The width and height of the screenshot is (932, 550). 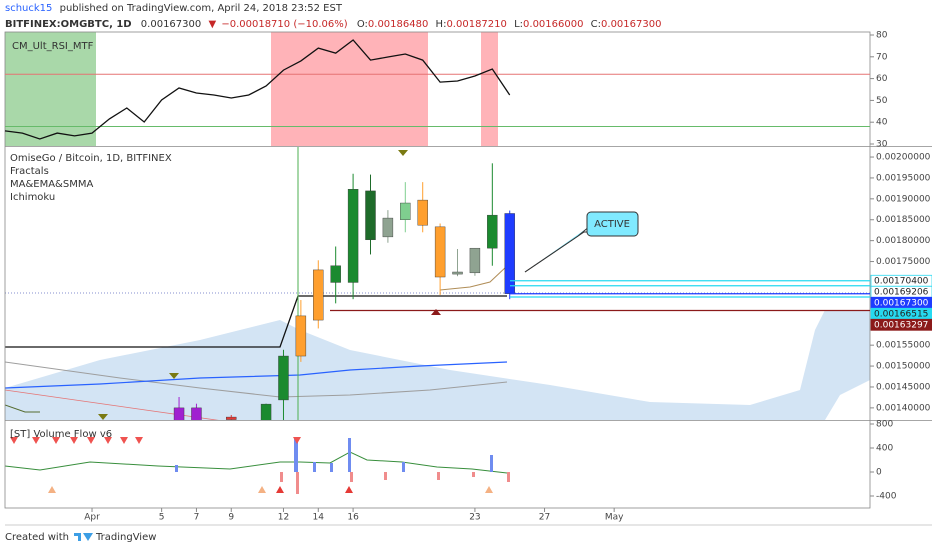 I want to click on ohlc-key: L:, so click(x=518, y=24).